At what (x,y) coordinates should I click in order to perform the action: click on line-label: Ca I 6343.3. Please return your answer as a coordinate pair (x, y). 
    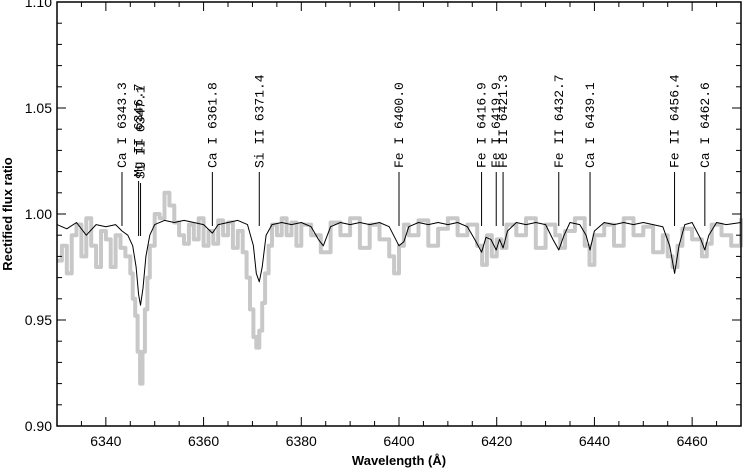
    Looking at the image, I should click on (122, 125).